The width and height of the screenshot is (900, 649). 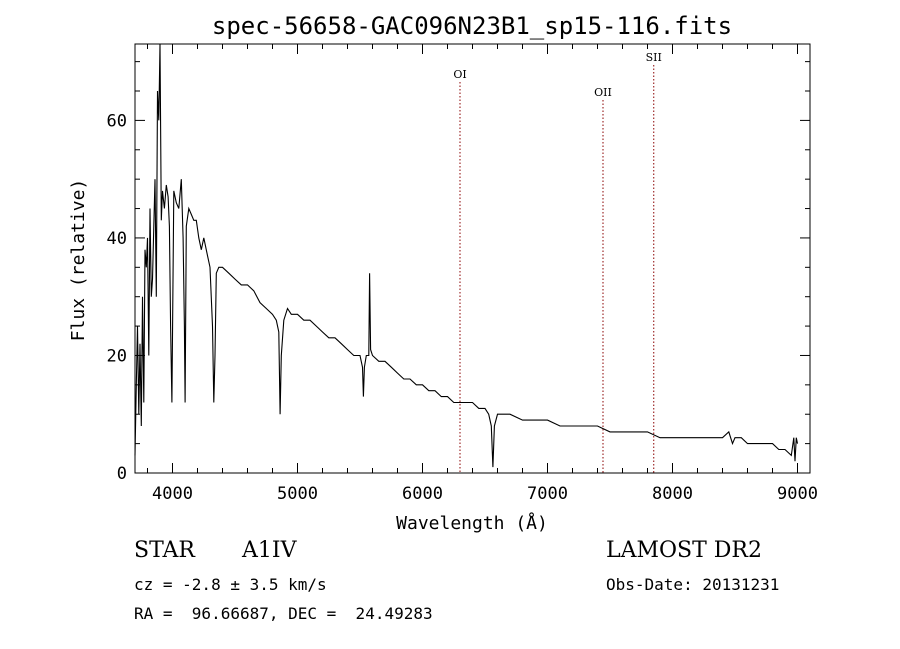 I want to click on y-tick-label: 0, so click(x=122, y=474).